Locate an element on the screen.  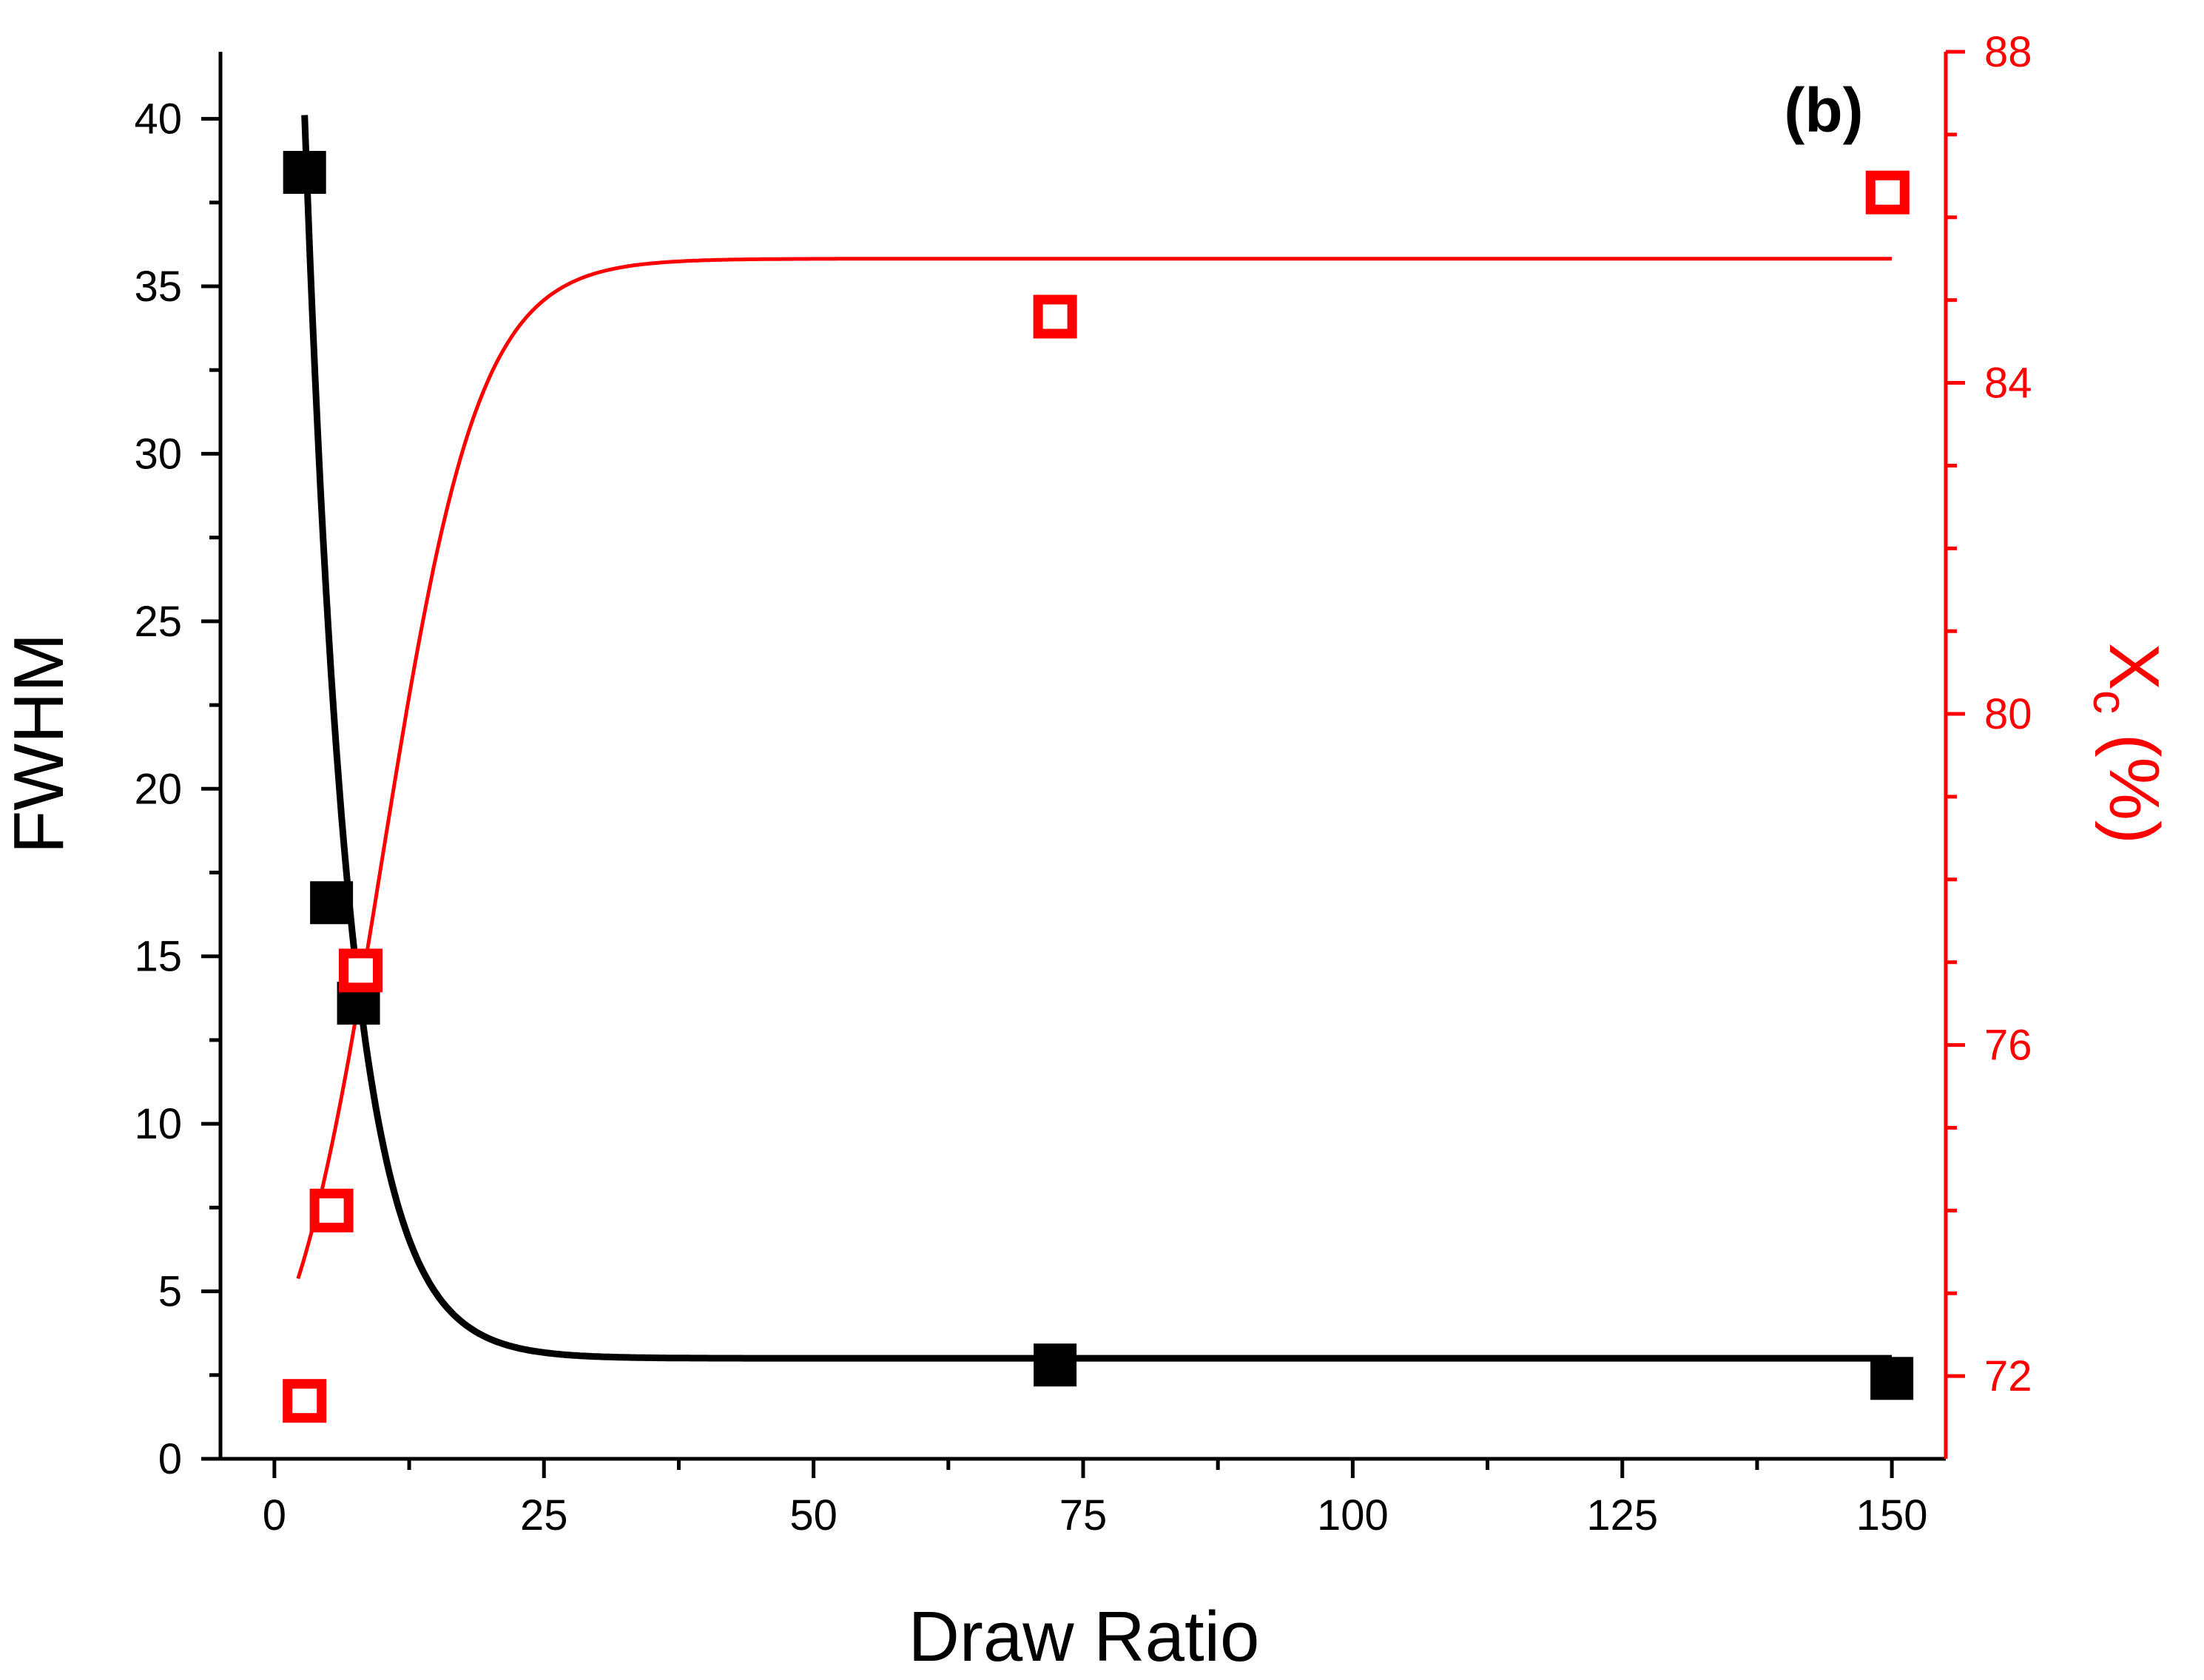
y-right-tick-label: 84 is located at coordinates (2008, 384).